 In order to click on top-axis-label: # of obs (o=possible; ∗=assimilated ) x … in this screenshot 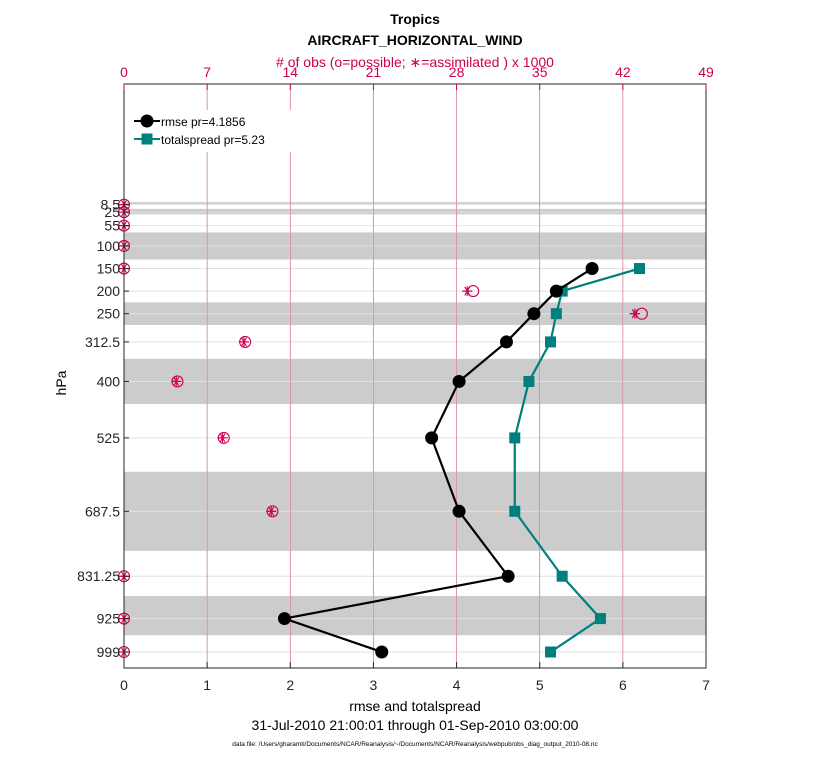, I will do `click(415, 62)`.